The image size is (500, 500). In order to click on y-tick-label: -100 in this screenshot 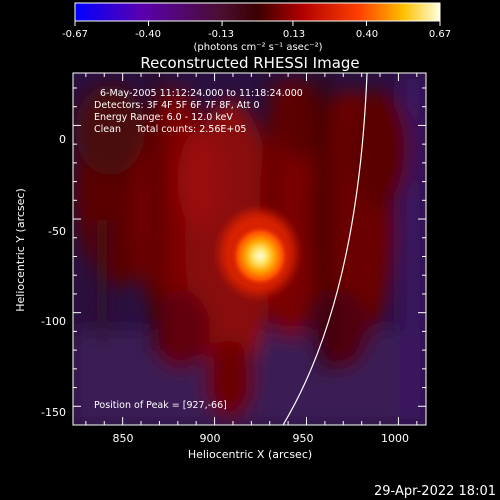, I will do `click(53, 321)`.